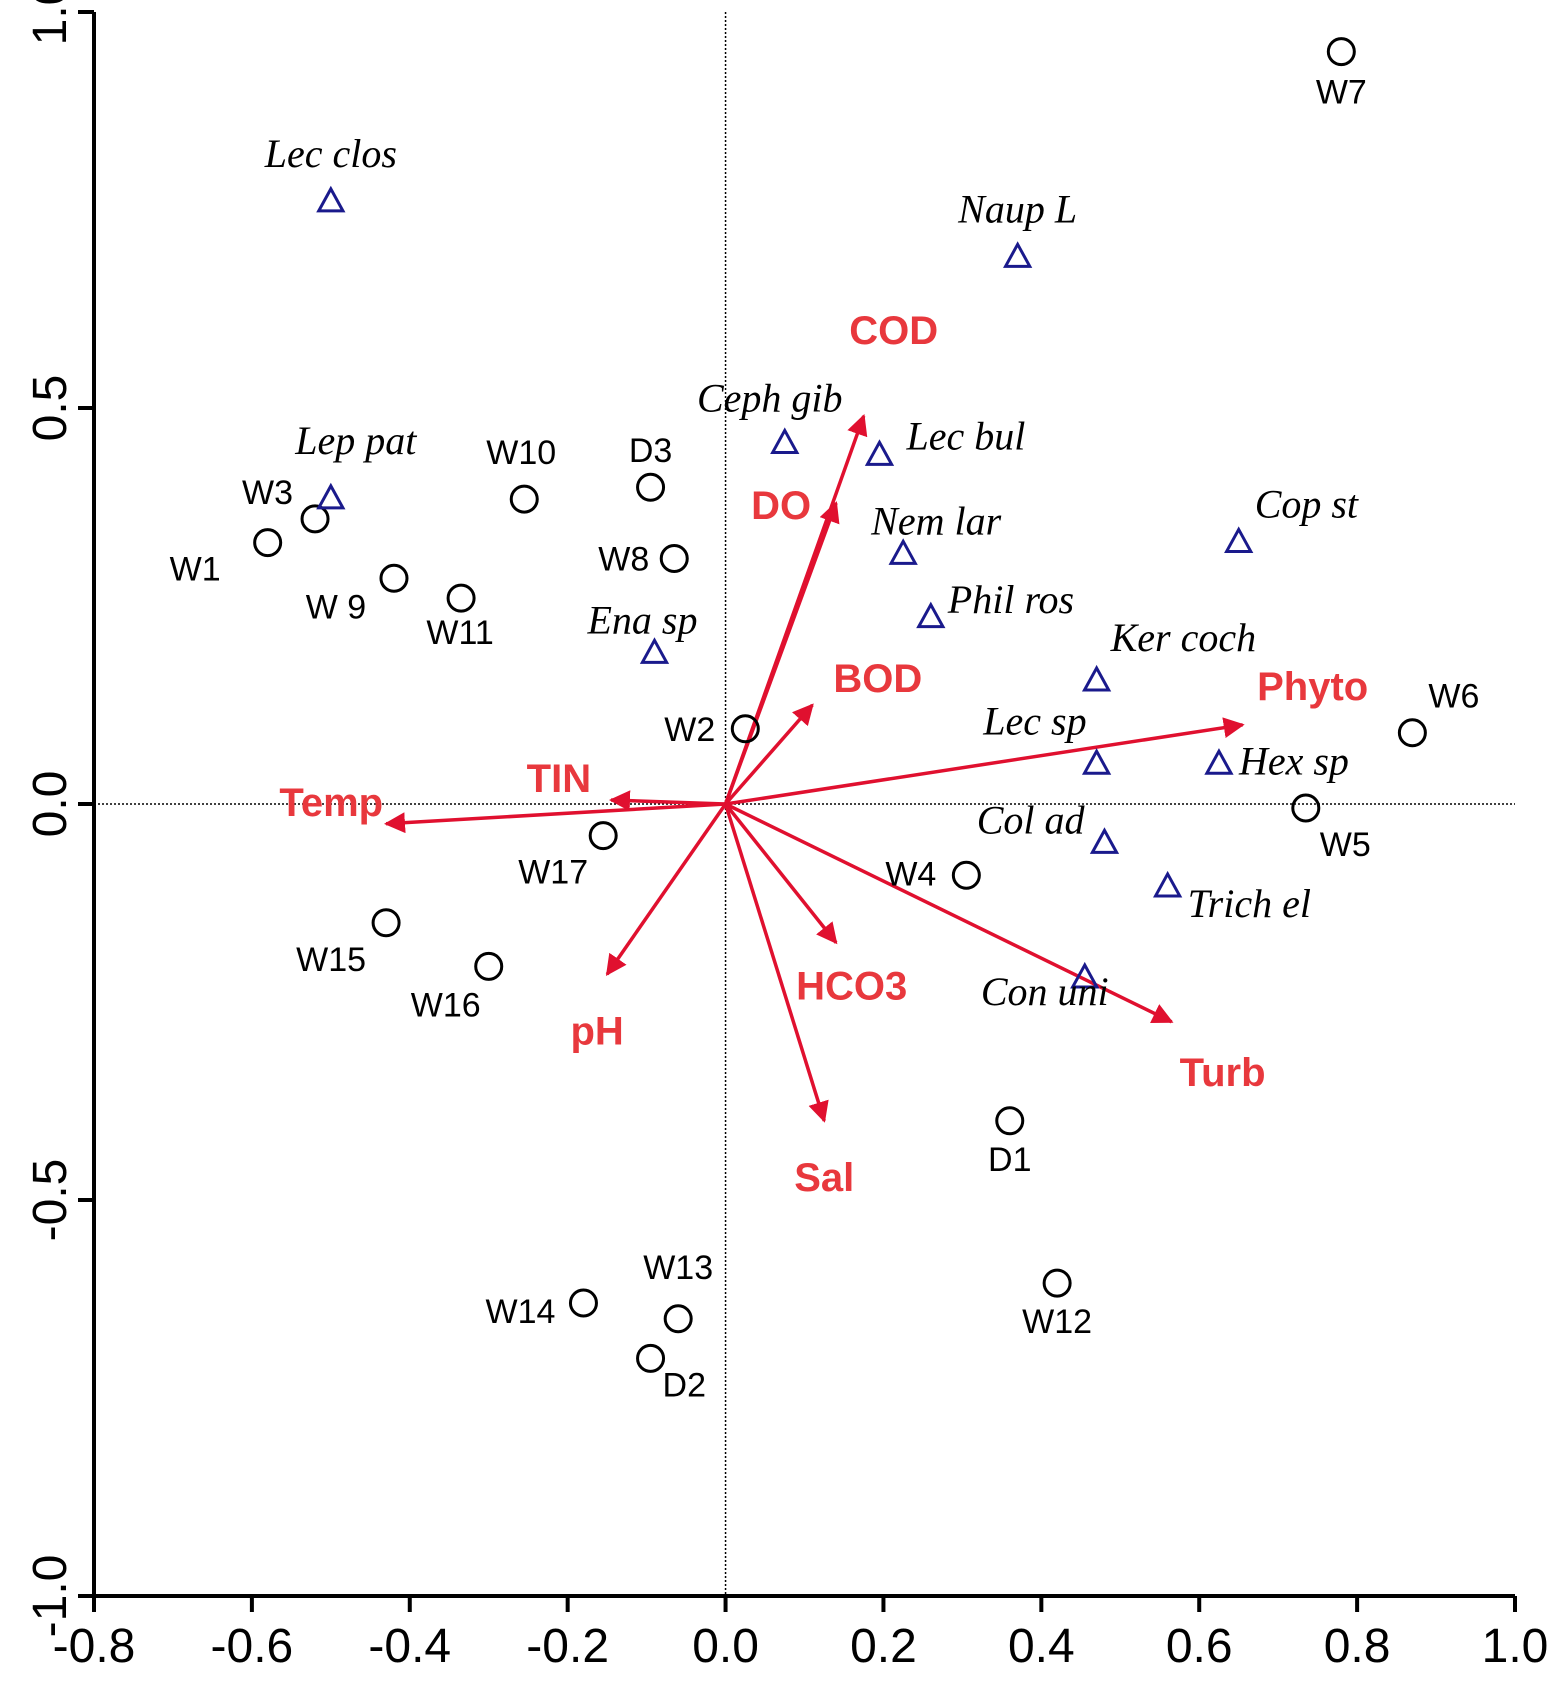 The image size is (1559, 1695). Describe the element at coordinates (446, 1005) in the screenshot. I see `site-label-w16: W16` at that location.